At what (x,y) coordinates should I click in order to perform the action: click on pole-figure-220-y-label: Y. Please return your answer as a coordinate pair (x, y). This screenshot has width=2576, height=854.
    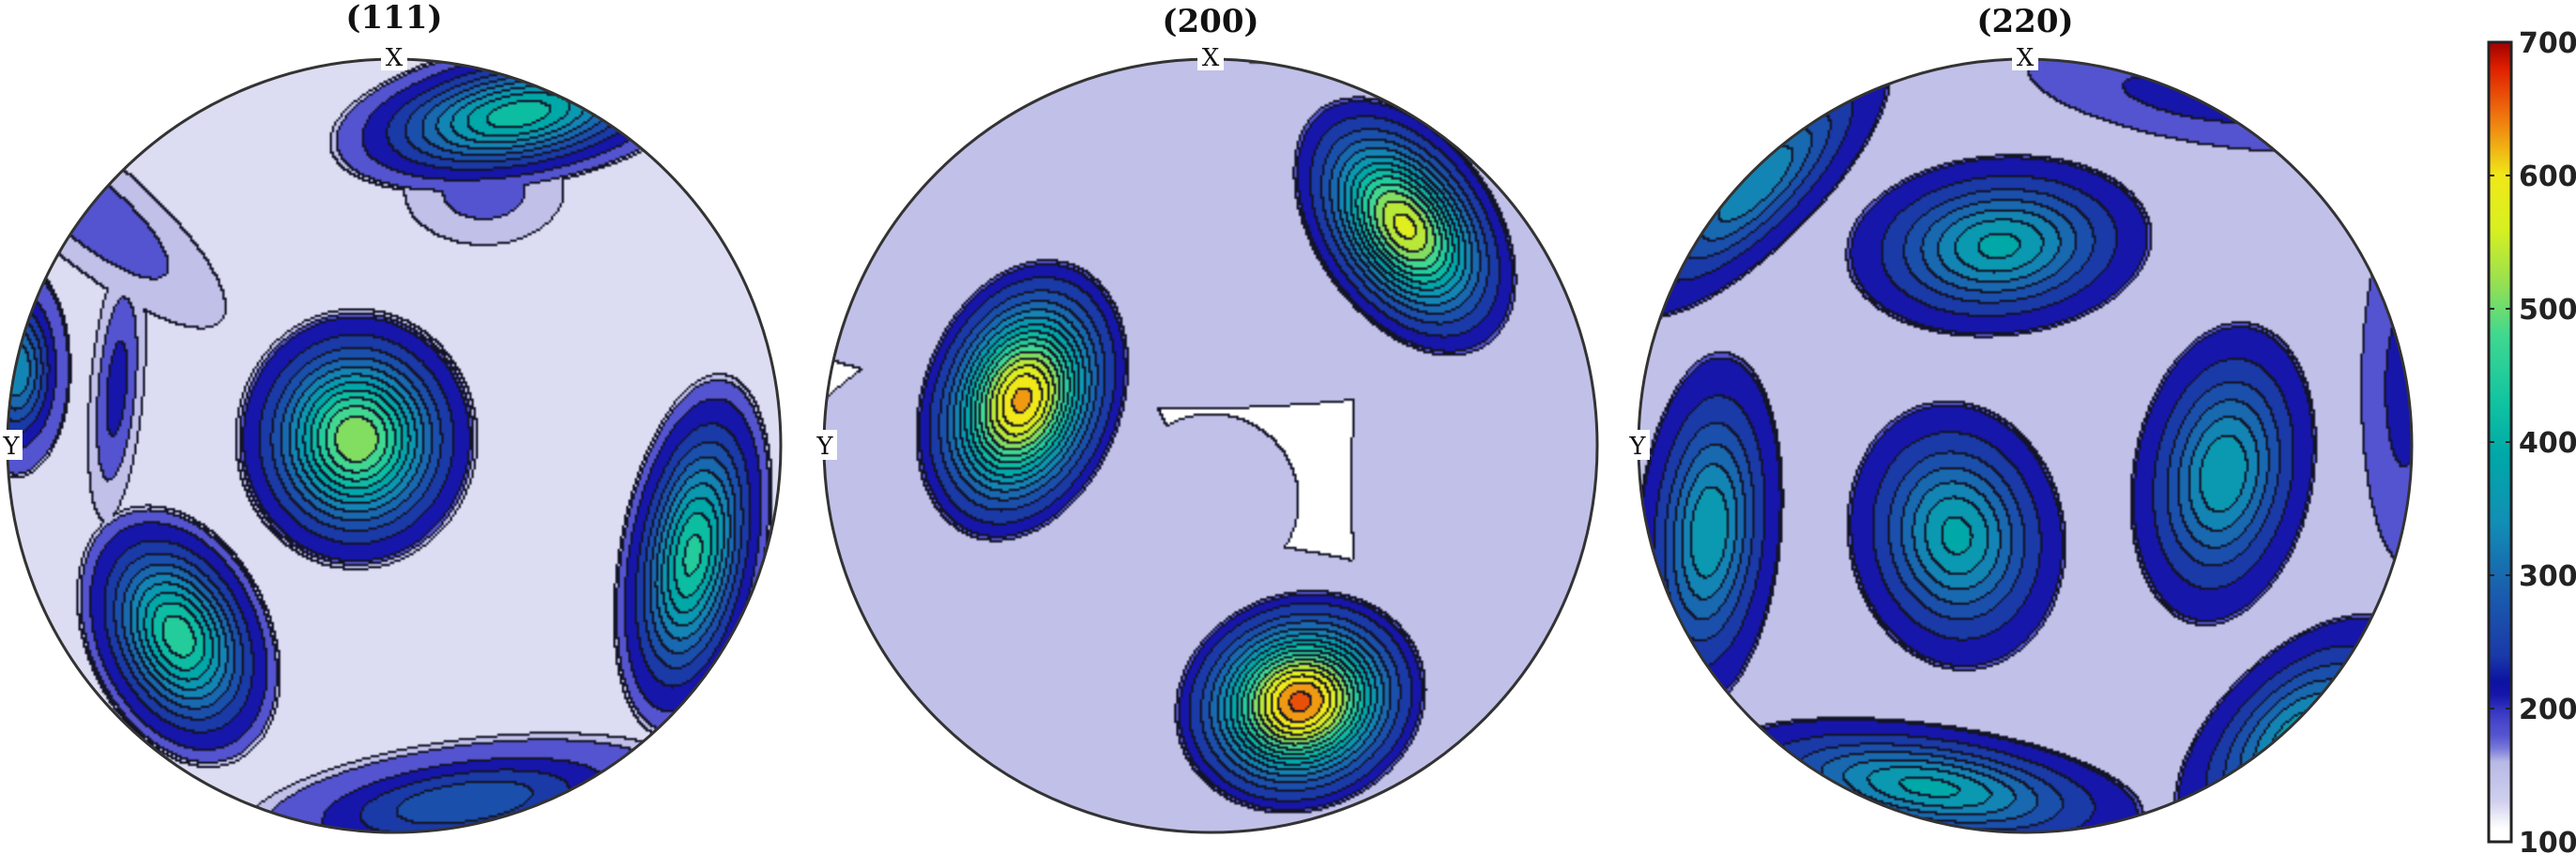
    Looking at the image, I should click on (1637, 447).